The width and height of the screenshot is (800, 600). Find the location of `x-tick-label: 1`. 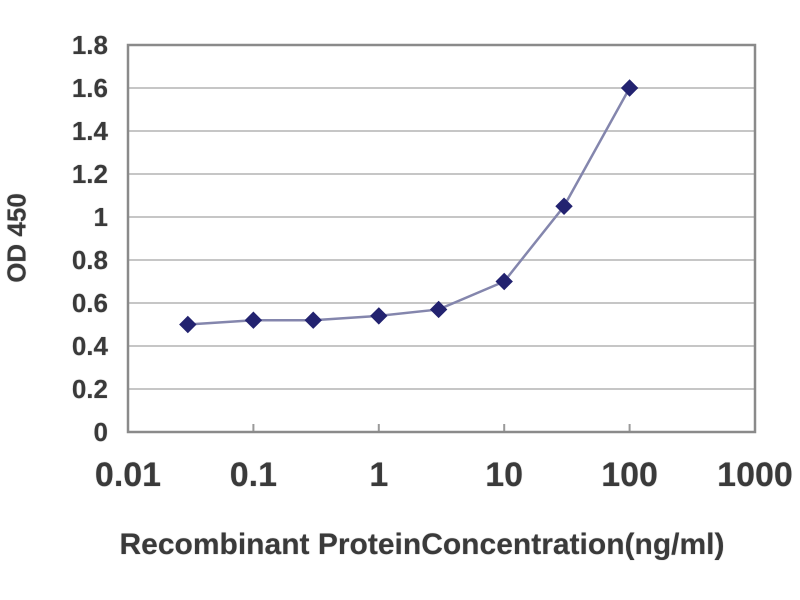

x-tick-label: 1 is located at coordinates (379, 475).